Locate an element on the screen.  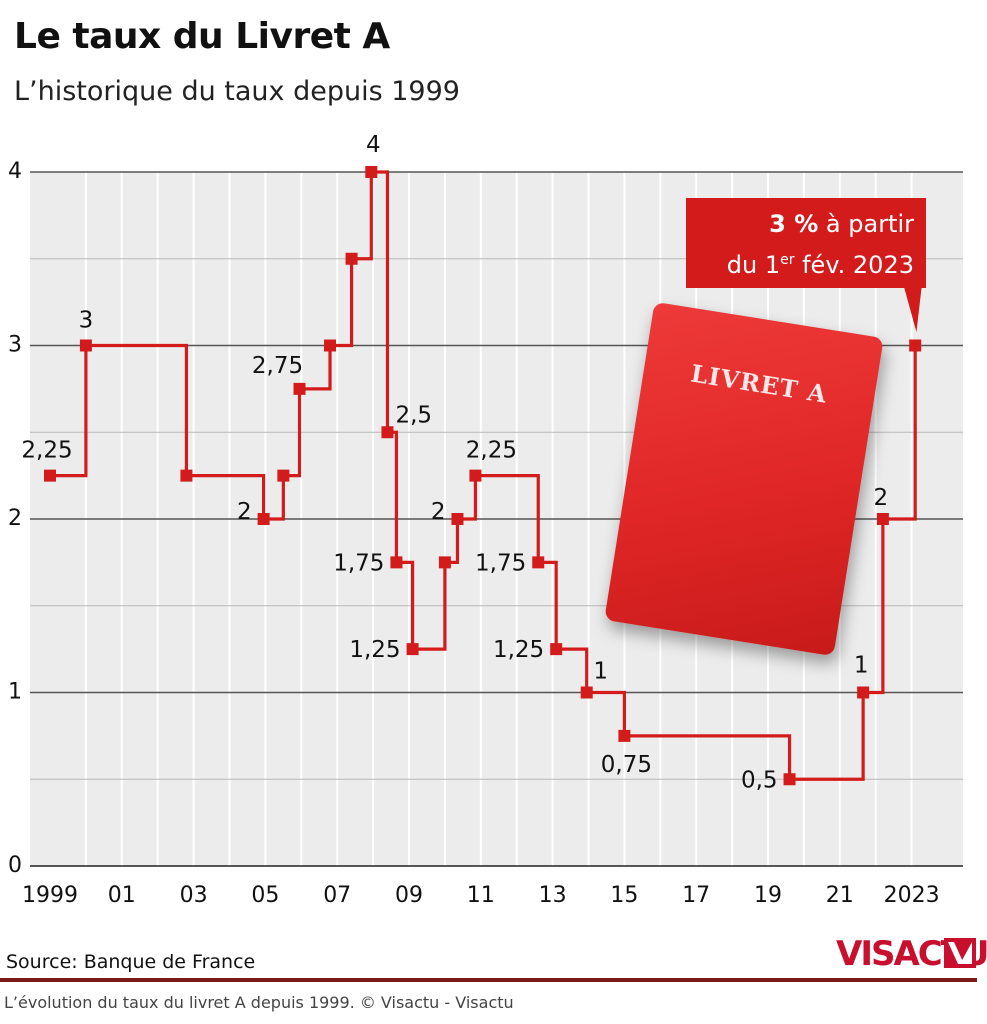
x-tick-label: 19 is located at coordinates (768, 895).